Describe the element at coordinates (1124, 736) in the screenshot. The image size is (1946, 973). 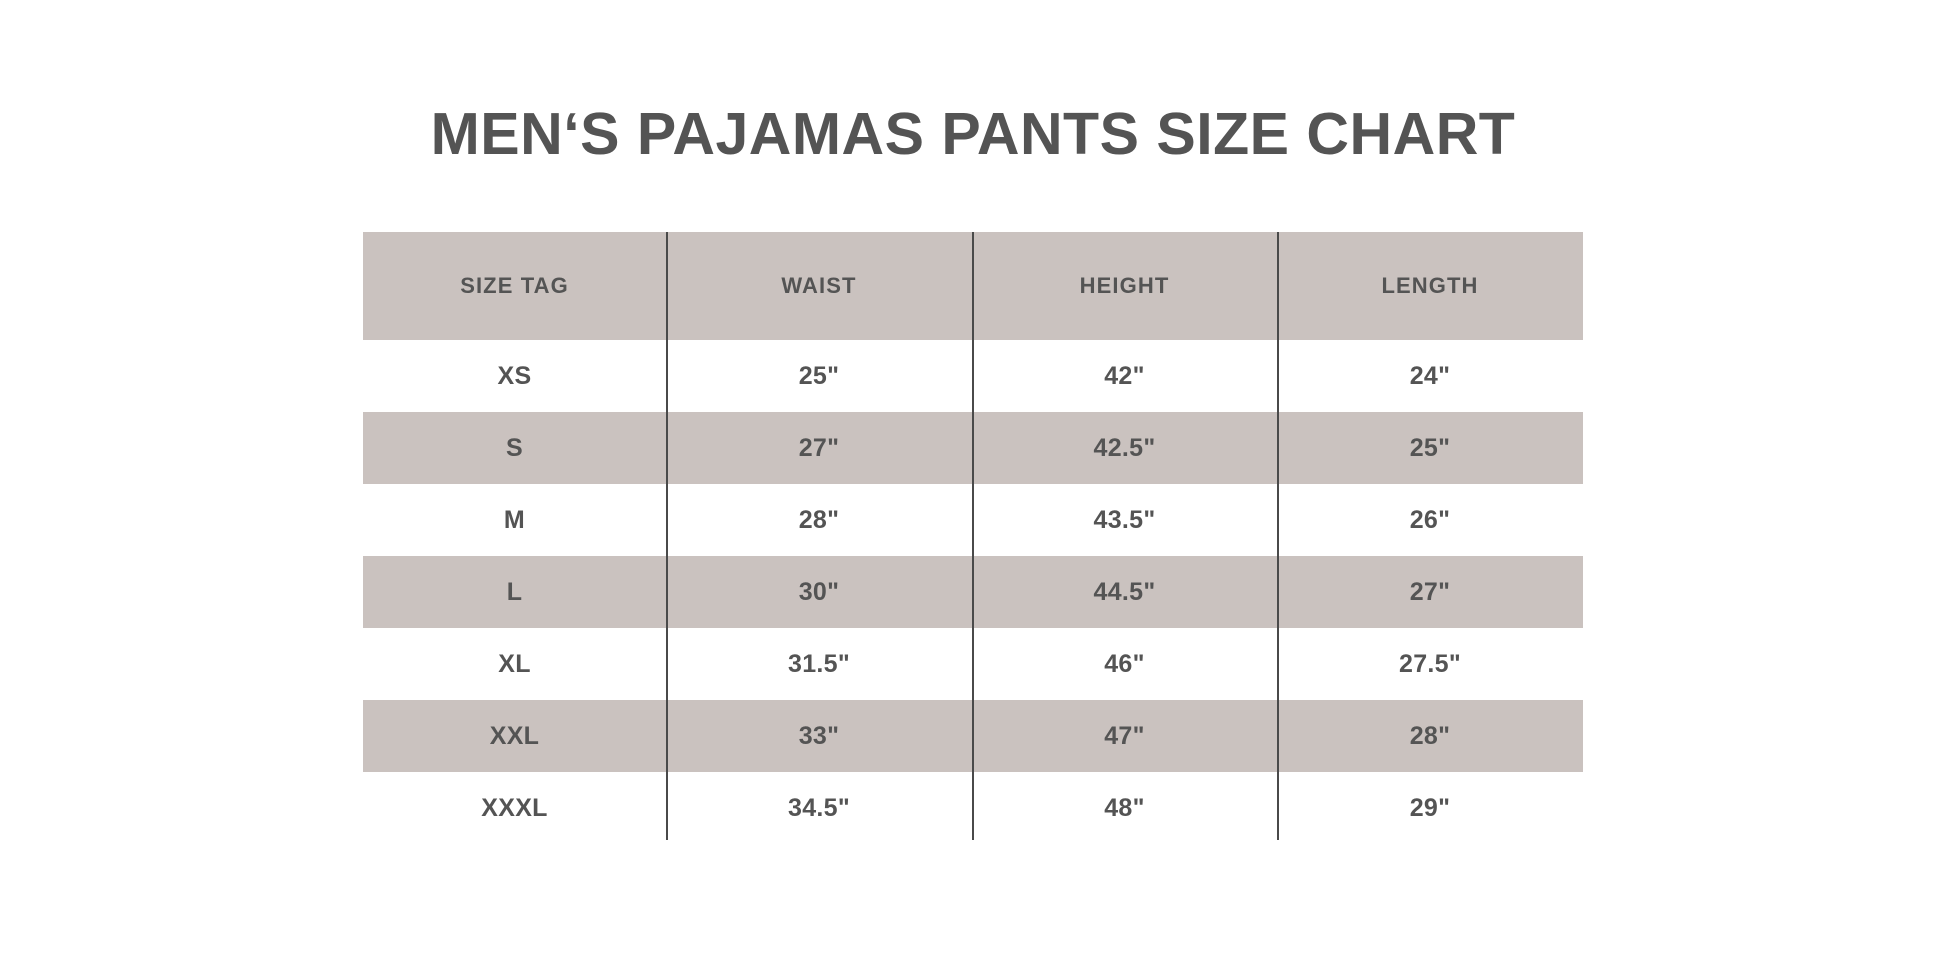
I see `cell-height: 47"` at that location.